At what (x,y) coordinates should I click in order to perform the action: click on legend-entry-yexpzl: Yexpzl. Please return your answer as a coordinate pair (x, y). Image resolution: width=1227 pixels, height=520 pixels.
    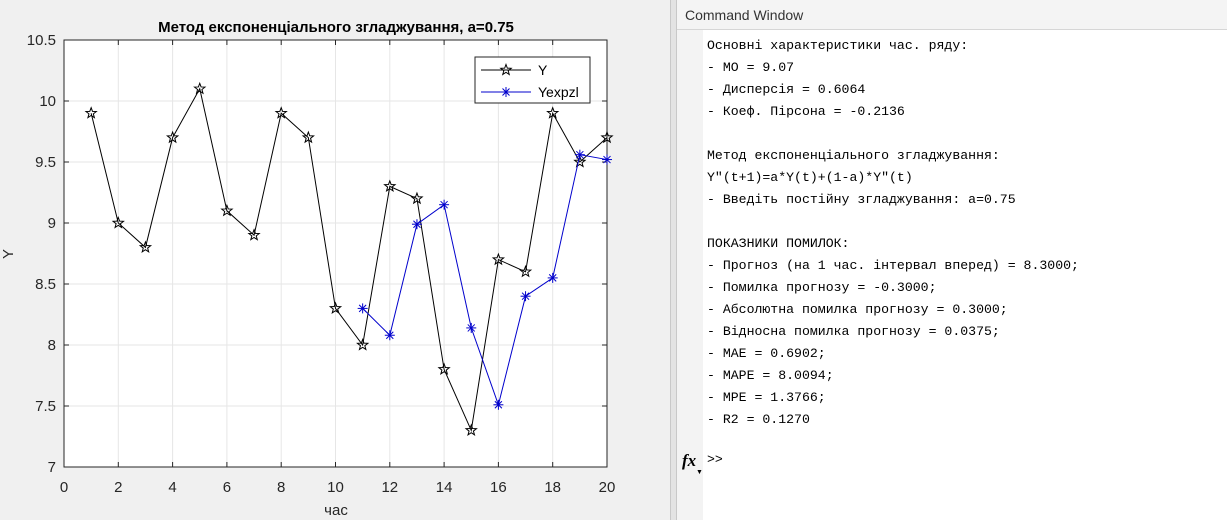
    Looking at the image, I should click on (530, 92).